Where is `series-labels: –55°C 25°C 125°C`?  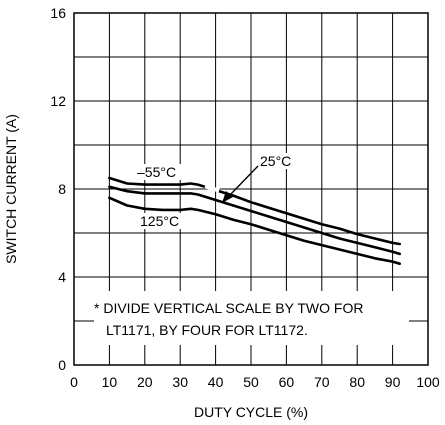 series-labels: –55°C 25°C 125°C is located at coordinates (216, 191).